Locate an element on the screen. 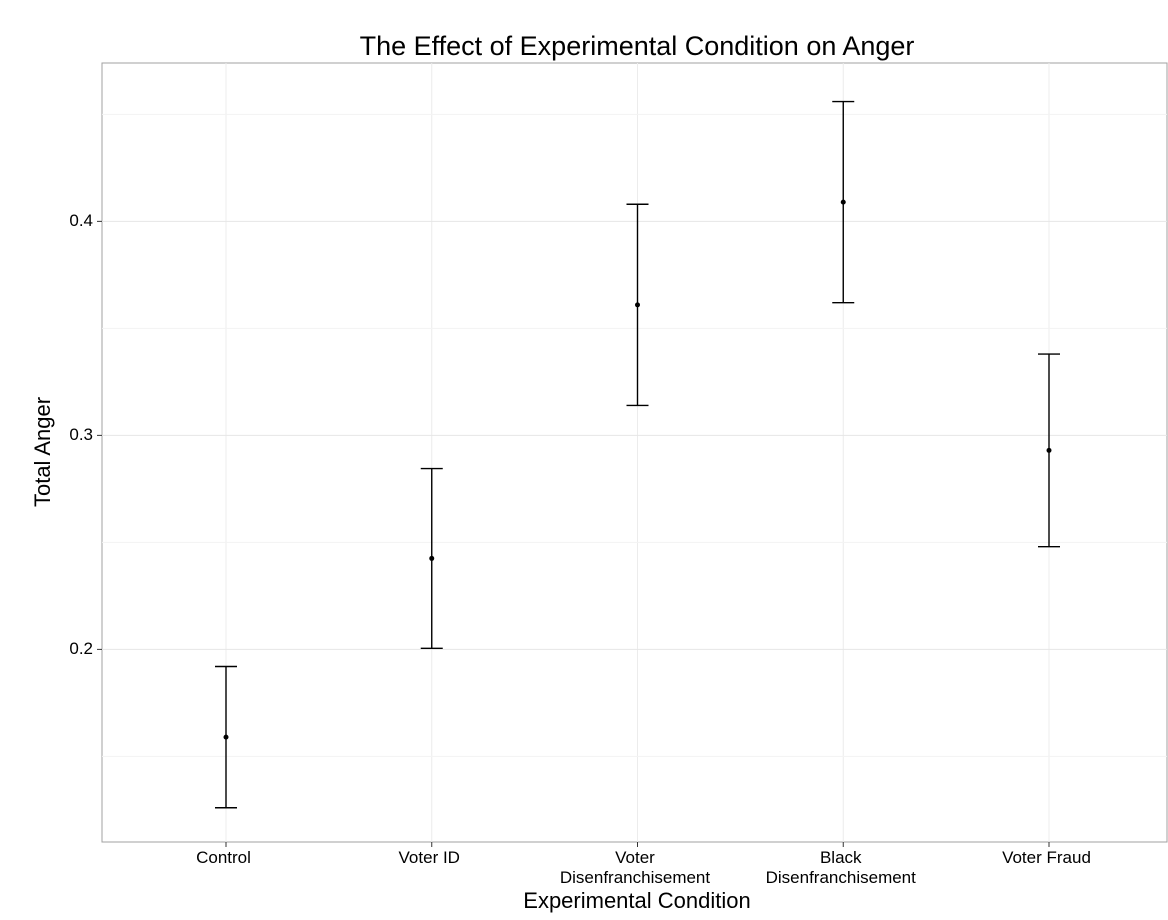 The height and width of the screenshot is (920, 1168). y-tick-label: 0.3 is located at coordinates (81, 434).